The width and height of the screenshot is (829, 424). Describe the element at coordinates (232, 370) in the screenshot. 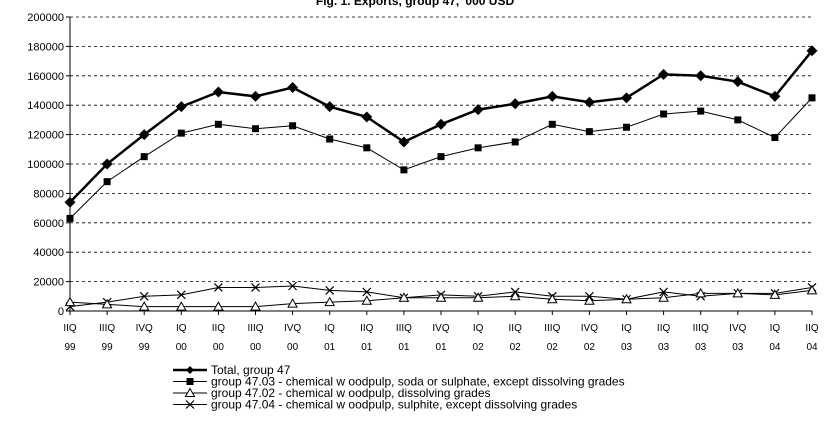

I see `legend-entry: Total, group 47` at that location.